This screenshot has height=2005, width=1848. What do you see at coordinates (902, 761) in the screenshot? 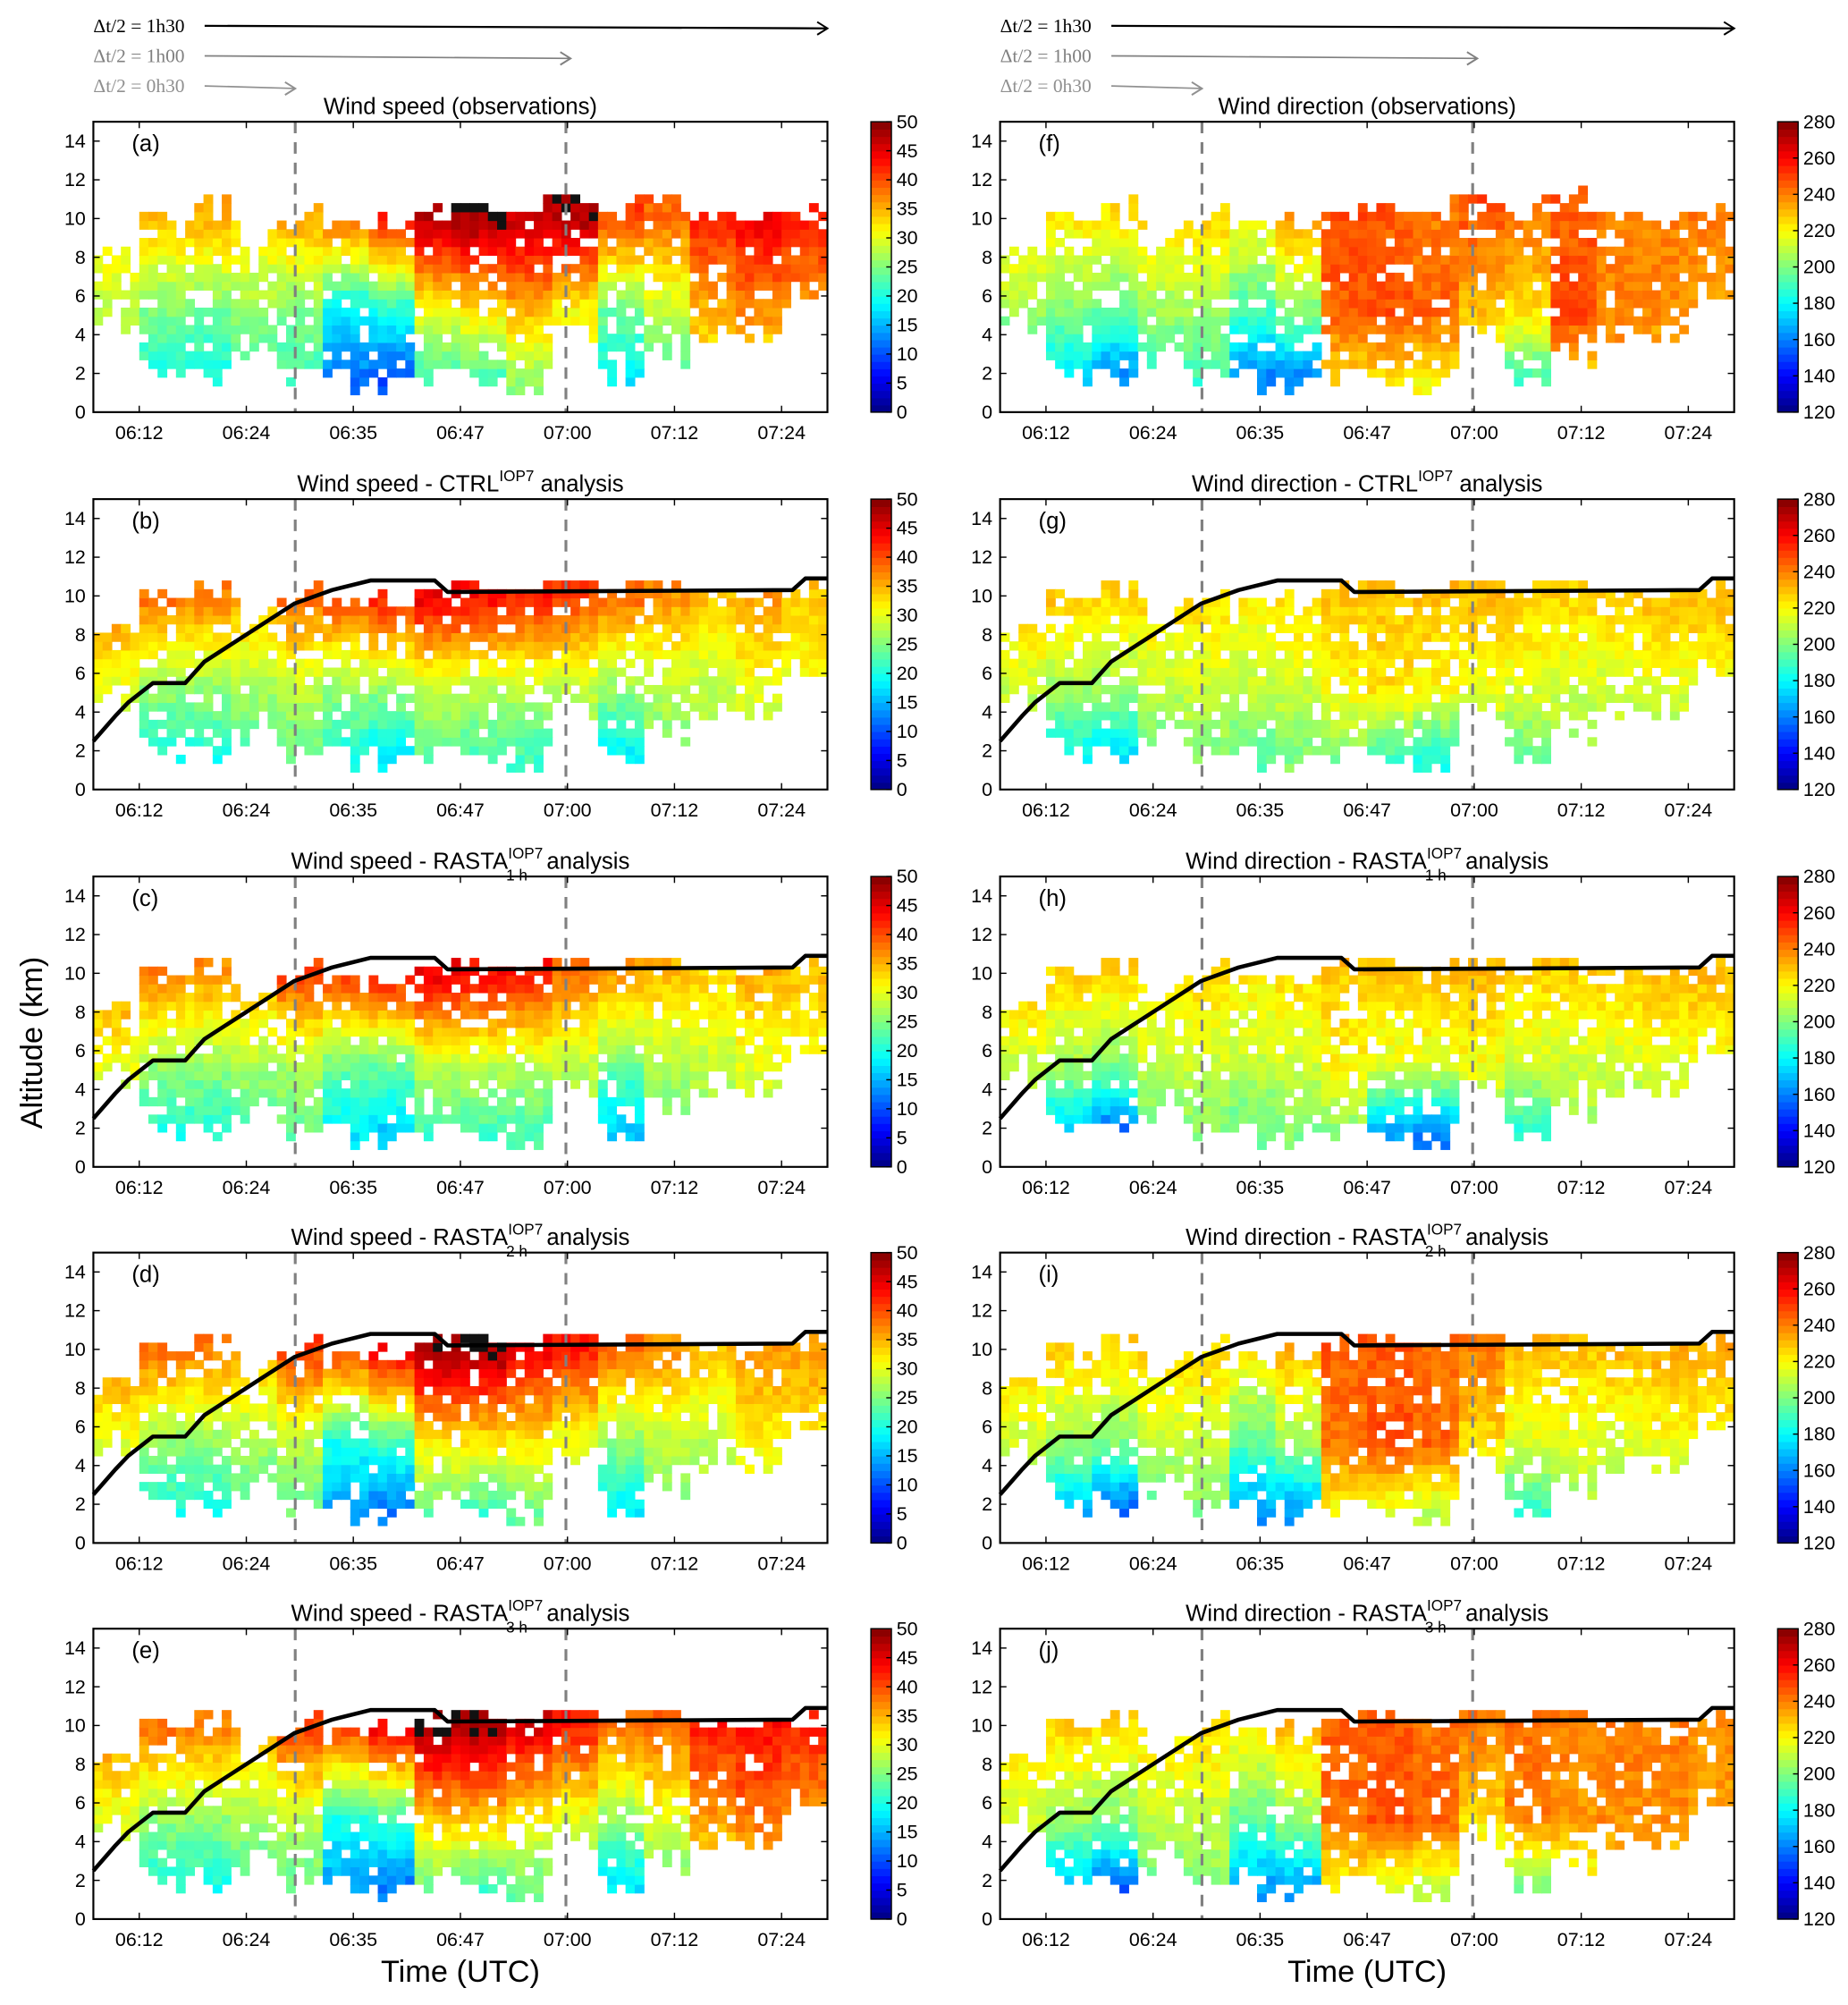
I see `colorbar-tick-label: 5` at bounding box center [902, 761].